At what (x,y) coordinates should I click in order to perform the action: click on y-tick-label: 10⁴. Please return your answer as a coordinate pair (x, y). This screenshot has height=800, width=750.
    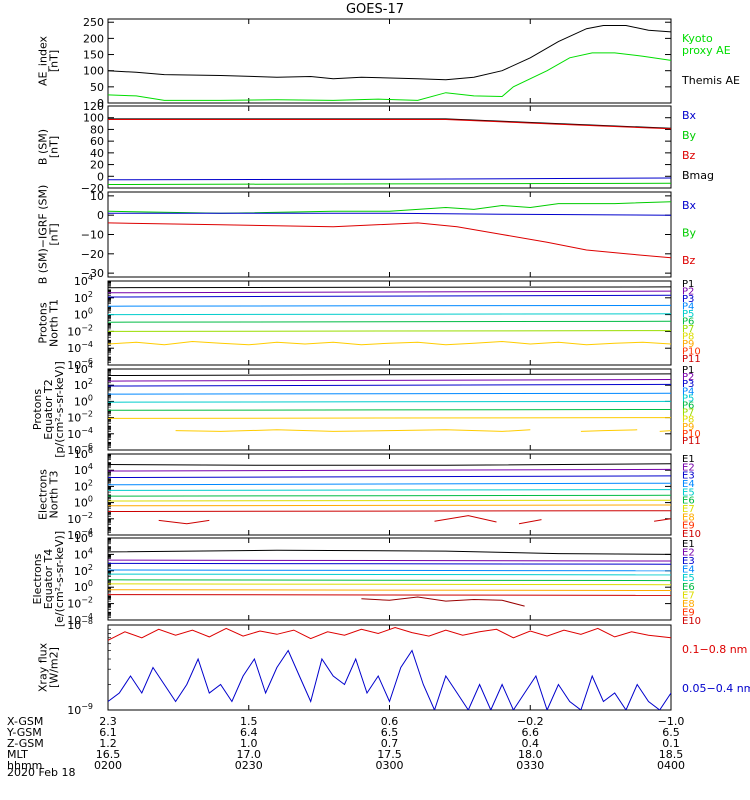
    Looking at the image, I should click on (83, 280).